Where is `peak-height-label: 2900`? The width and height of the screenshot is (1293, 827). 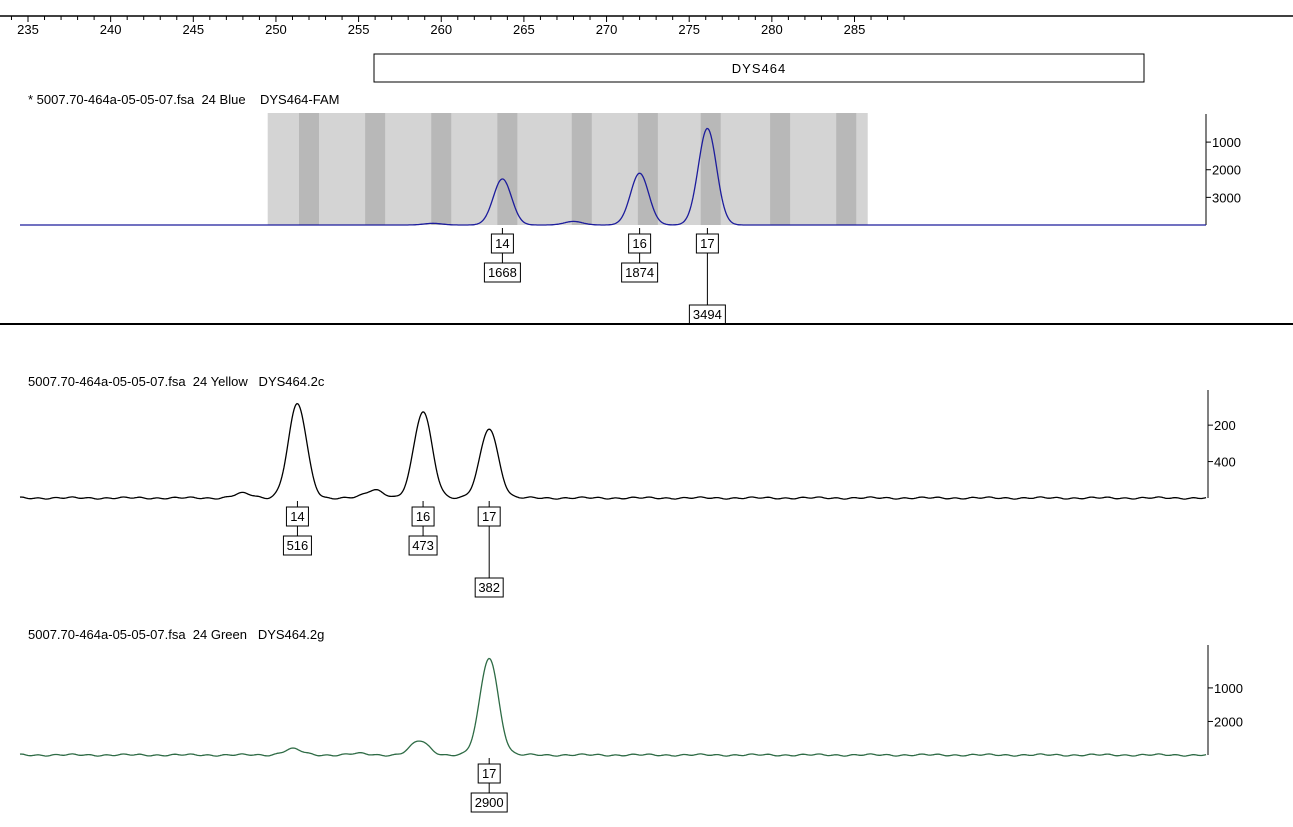 peak-height-label: 2900 is located at coordinates (489, 802).